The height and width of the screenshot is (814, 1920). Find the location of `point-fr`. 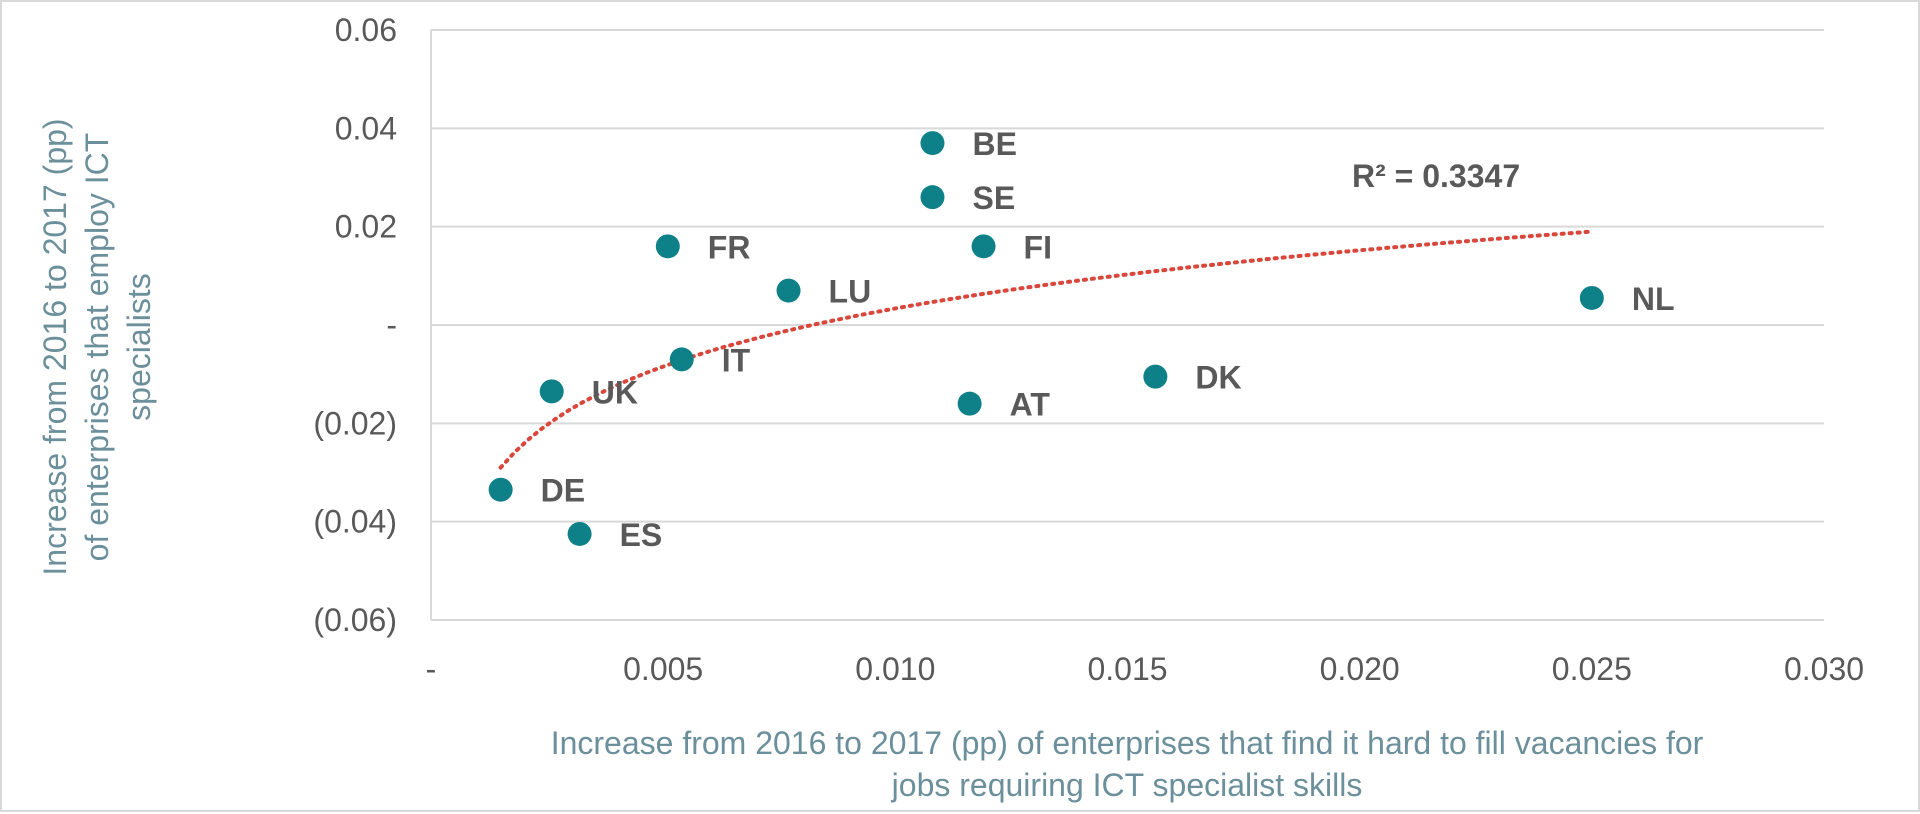

point-fr is located at coordinates (667, 246).